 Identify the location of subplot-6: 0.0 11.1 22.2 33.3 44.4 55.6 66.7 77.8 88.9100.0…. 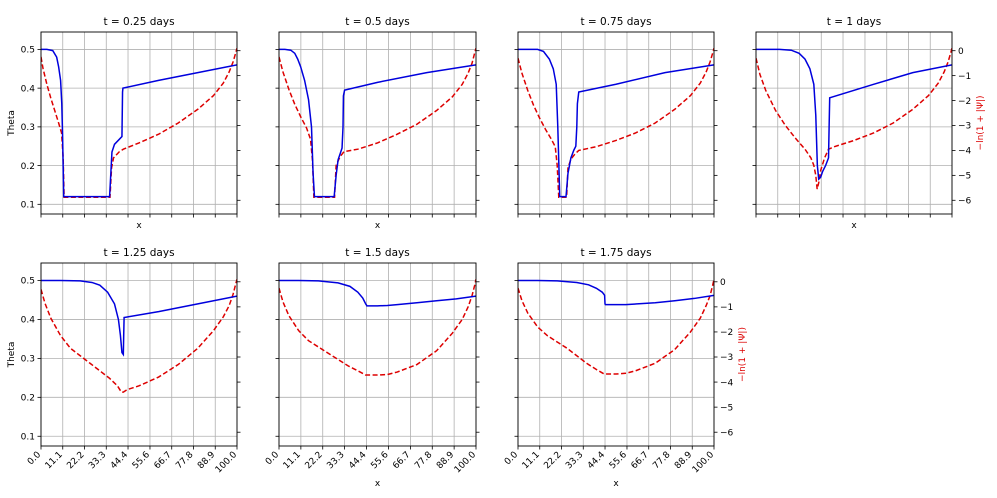
(372, 368).